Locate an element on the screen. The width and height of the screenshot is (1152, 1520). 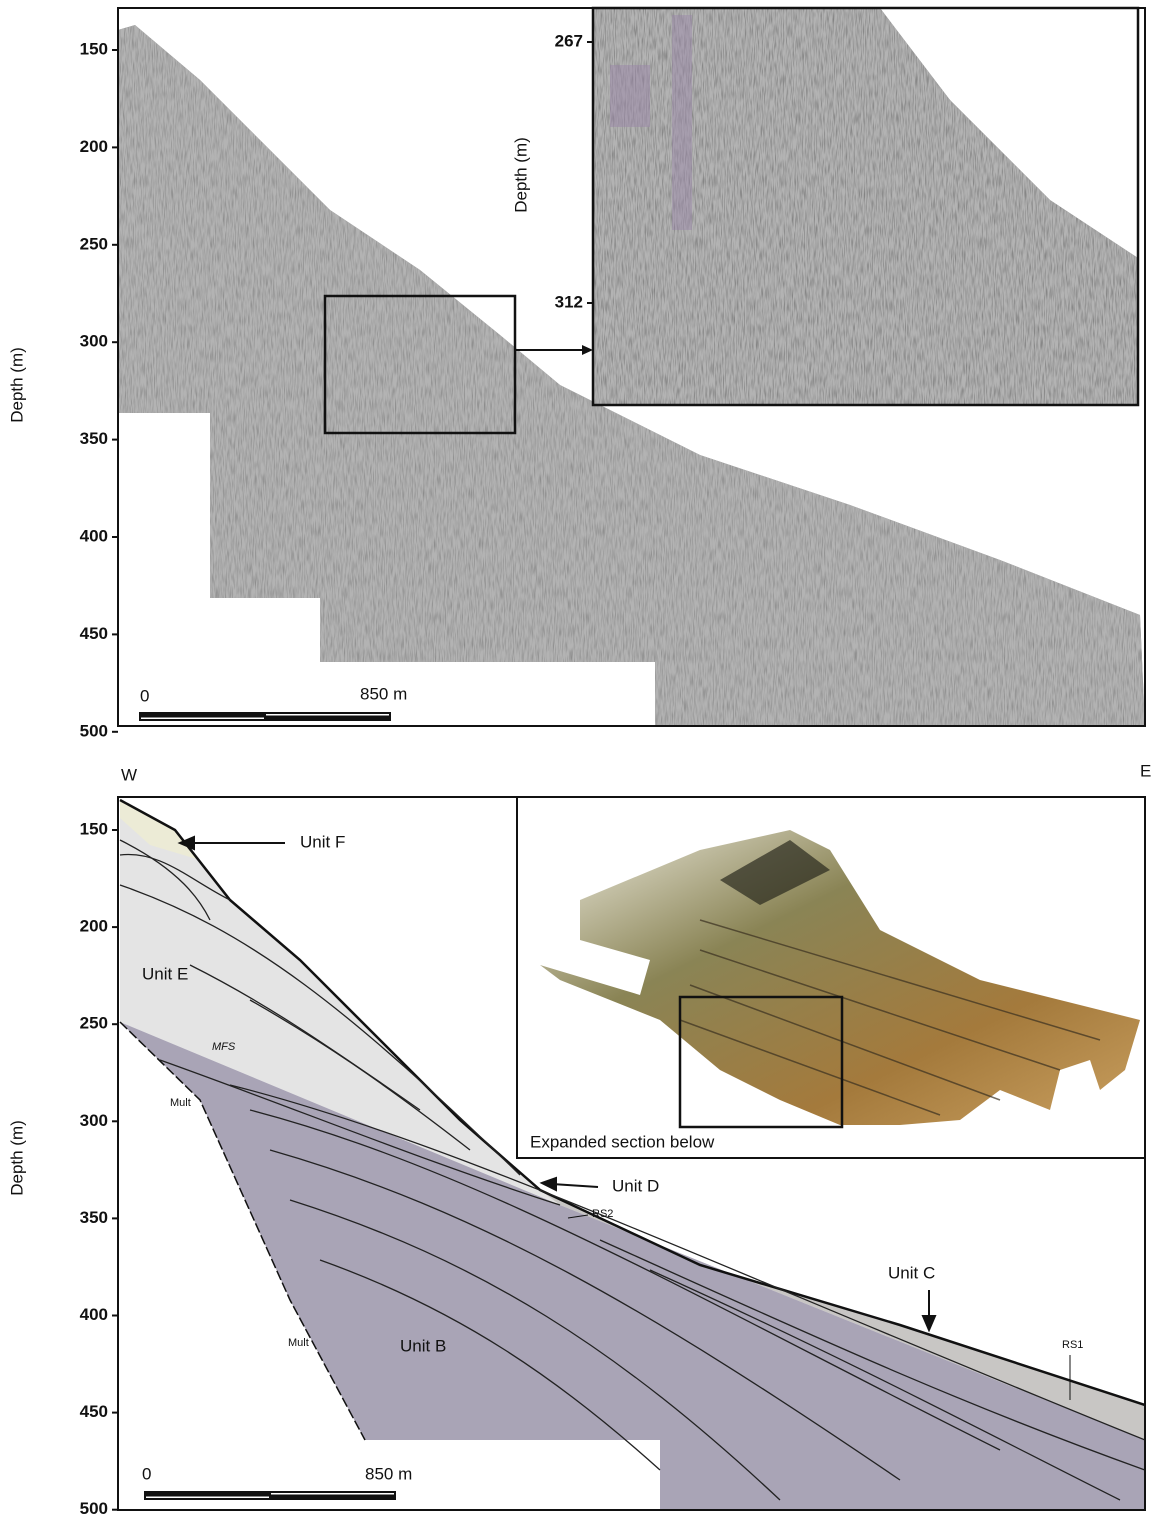
y-tick-label: 267 is located at coordinates (569, 40).